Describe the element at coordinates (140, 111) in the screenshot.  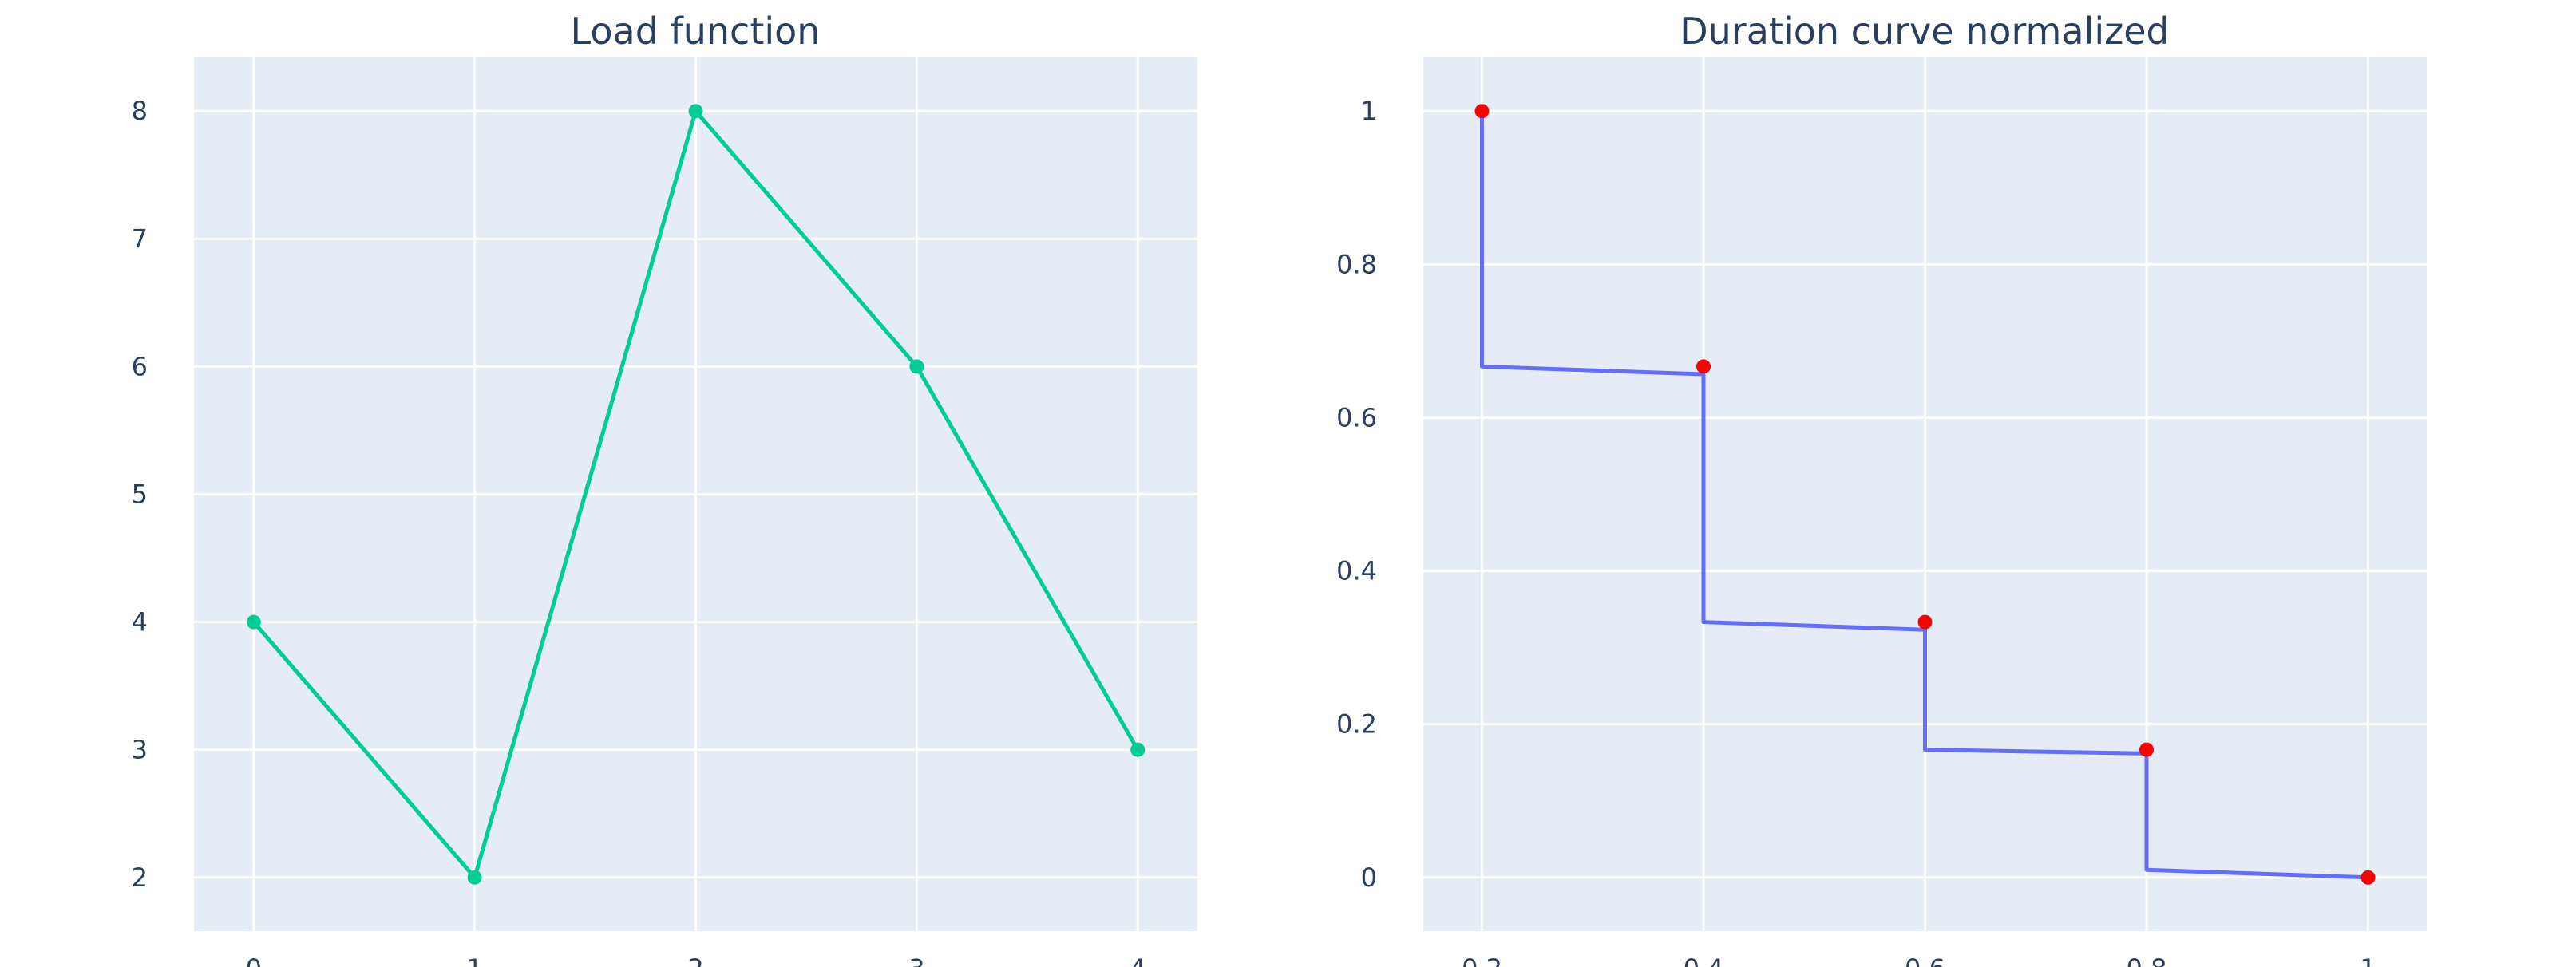
I see `y-tick-label: 8` at that location.